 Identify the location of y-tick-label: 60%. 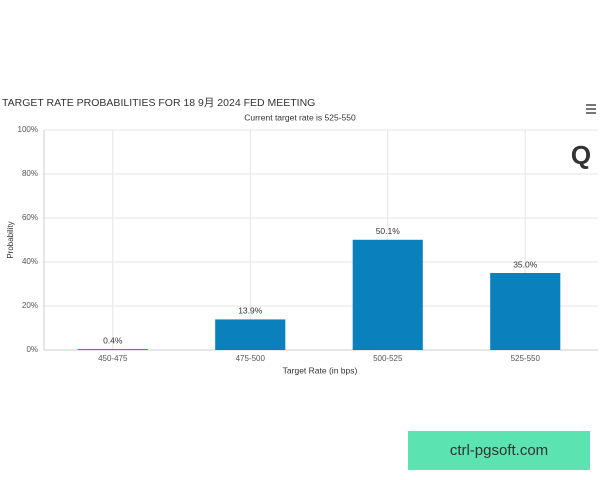
(30, 217).